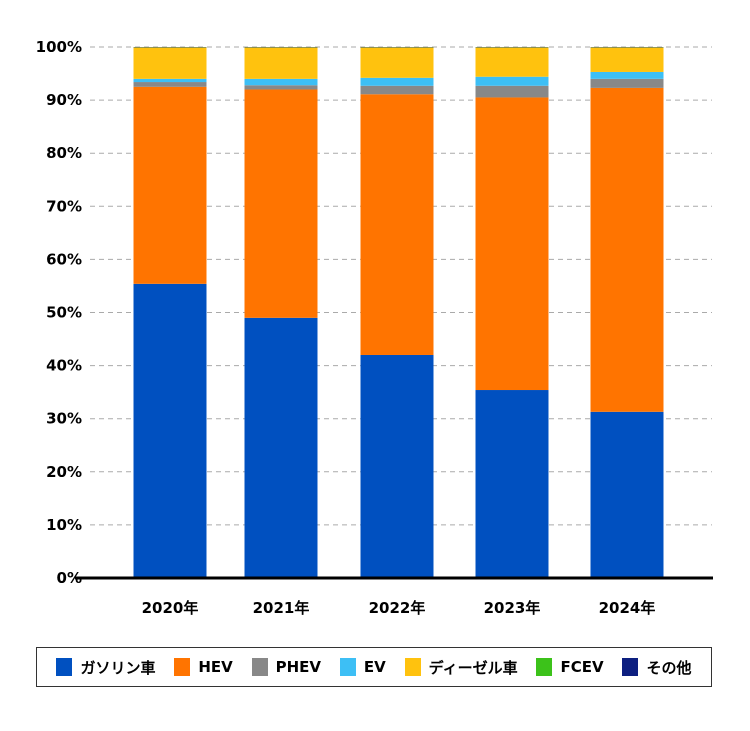  Describe the element at coordinates (64, 472) in the screenshot. I see `y-tick-label: 20%` at that location.